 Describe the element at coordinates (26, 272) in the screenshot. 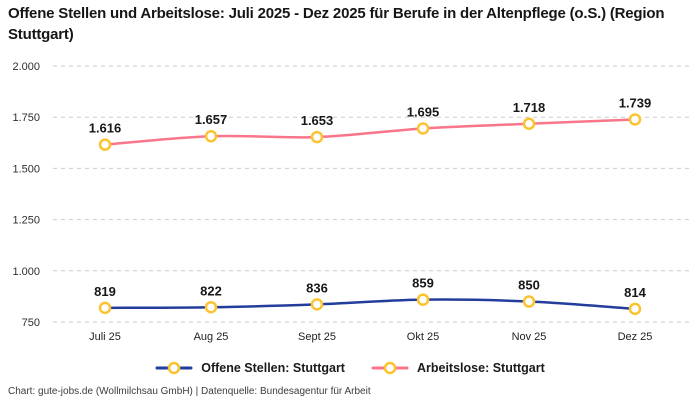

I see `y-tick-label: 1.000` at that location.